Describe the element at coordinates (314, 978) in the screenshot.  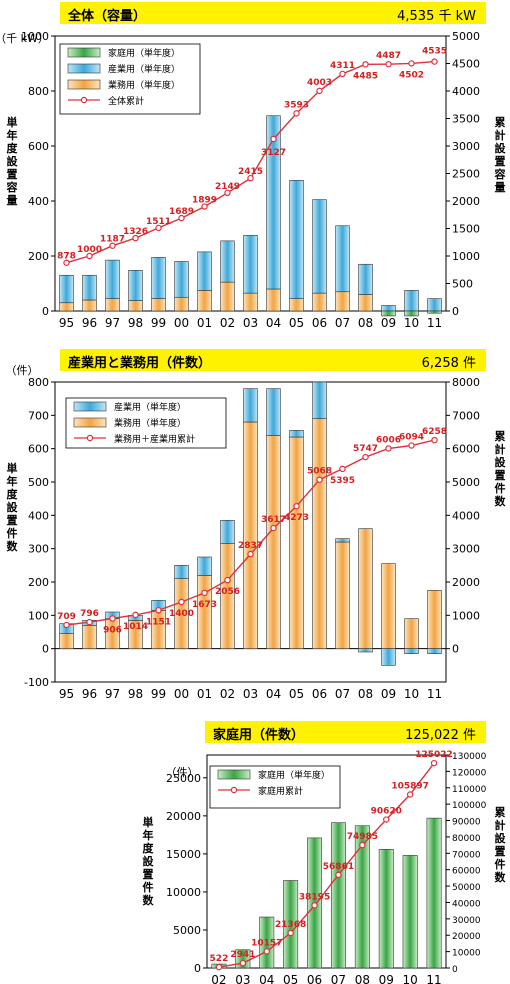
I see `chart3-category-label: 06` at that location.